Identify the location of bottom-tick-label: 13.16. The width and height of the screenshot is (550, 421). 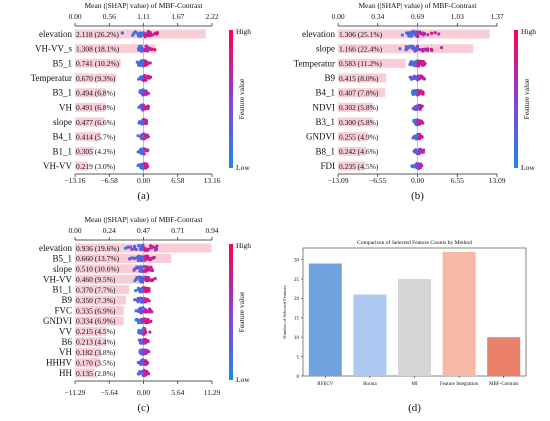
(212, 180).